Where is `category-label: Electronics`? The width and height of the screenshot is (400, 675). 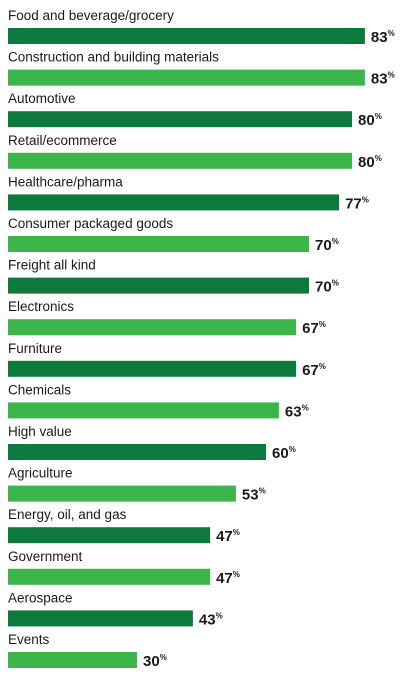
category-label: Electronics is located at coordinates (41, 306).